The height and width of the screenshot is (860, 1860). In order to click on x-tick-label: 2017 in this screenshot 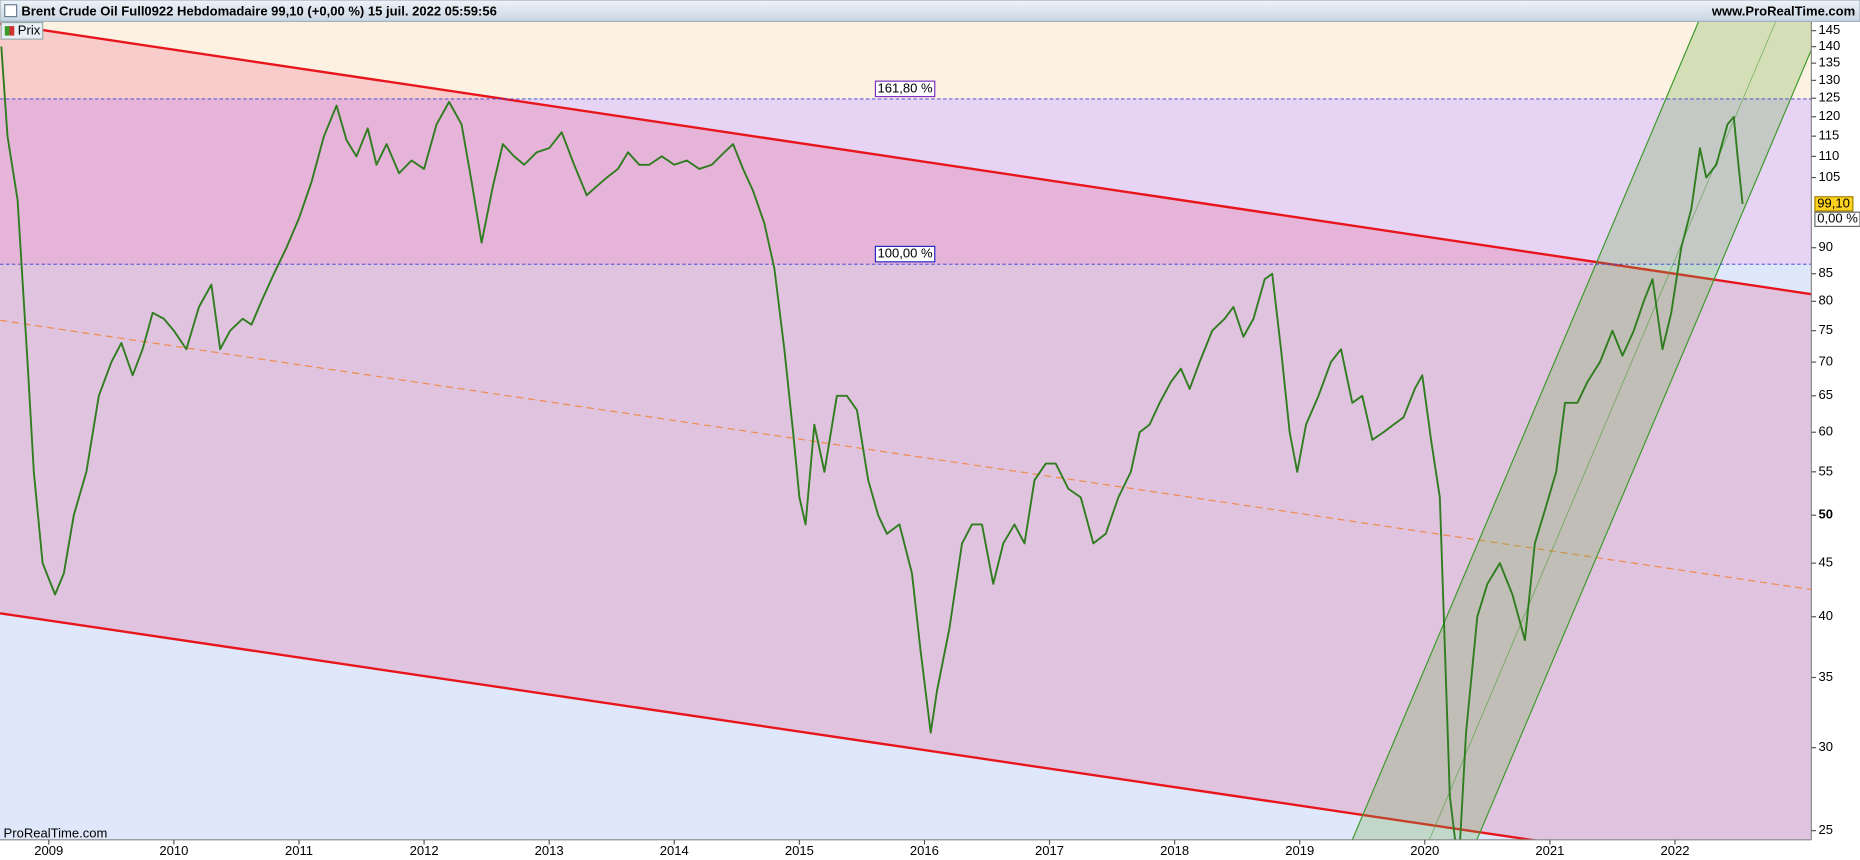, I will do `click(1049, 850)`.